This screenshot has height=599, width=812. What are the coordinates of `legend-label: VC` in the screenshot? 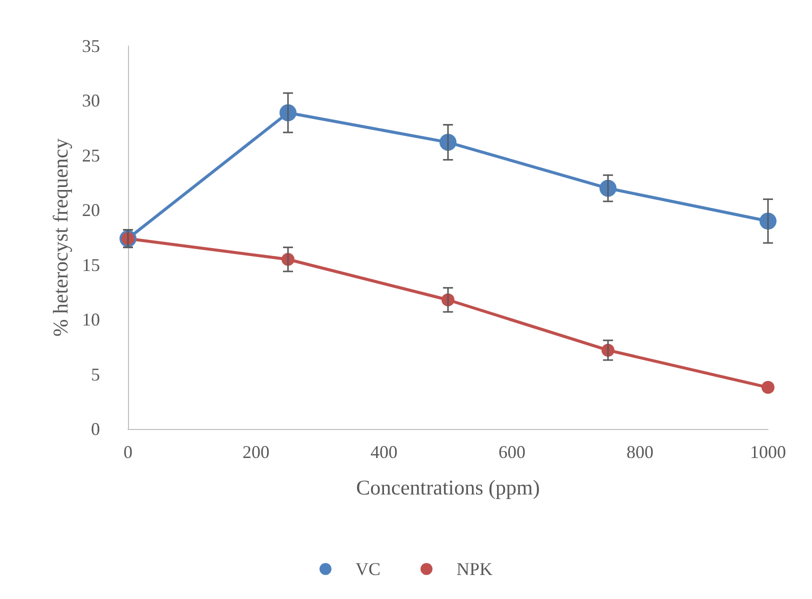 It's located at (368, 569).